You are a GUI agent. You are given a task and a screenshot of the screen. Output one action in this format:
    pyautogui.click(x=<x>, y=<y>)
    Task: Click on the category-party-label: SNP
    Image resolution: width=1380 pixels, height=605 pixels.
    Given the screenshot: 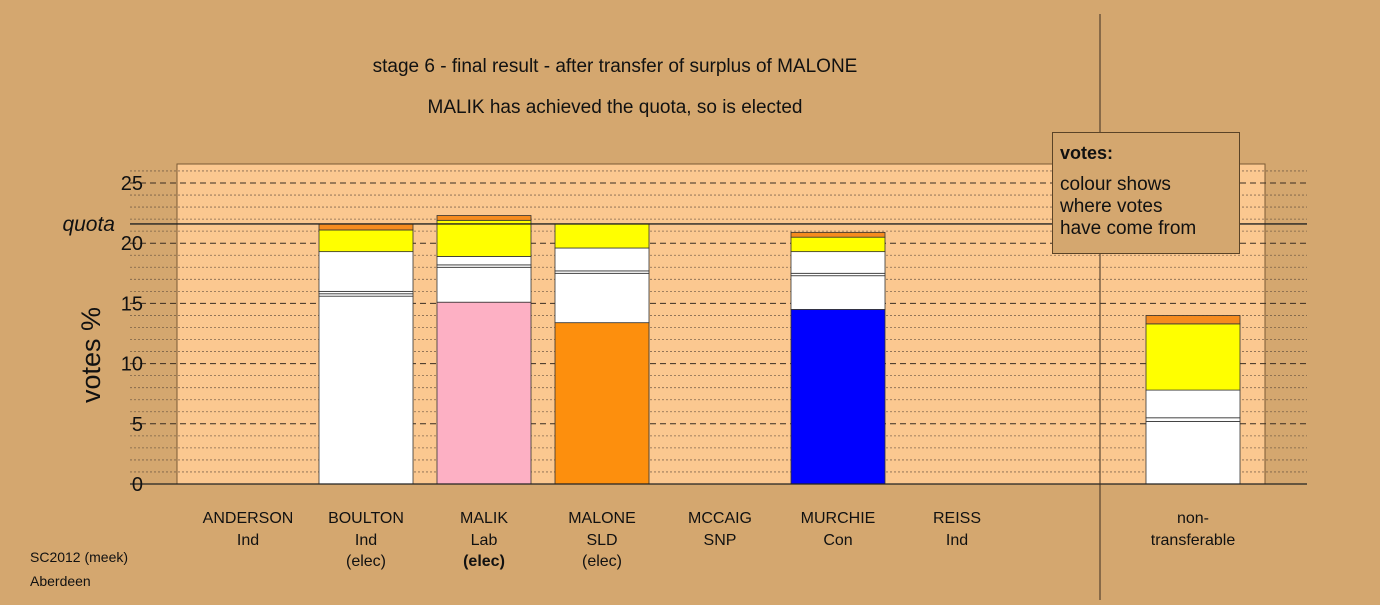 What is the action you would take?
    pyautogui.click(x=720, y=540)
    